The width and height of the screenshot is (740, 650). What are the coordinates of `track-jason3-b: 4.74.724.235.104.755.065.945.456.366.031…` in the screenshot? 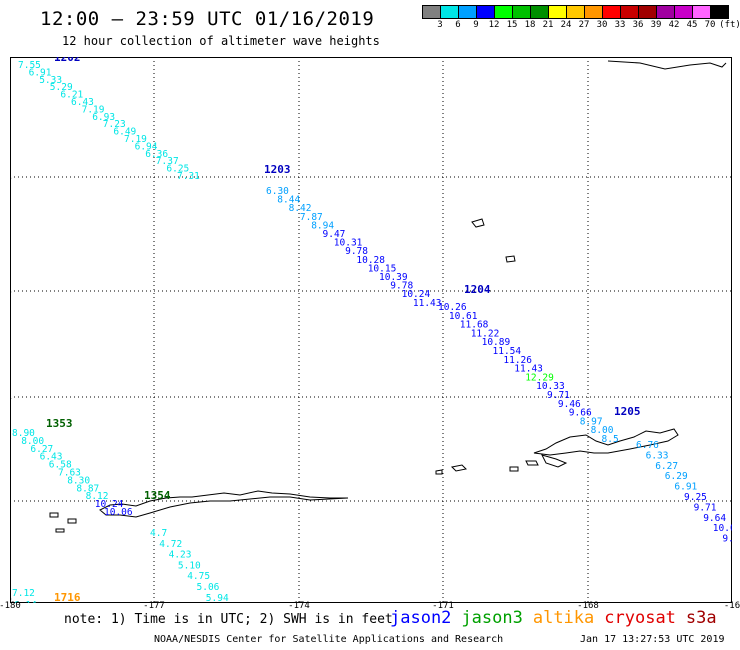 It's located at (186, 546).